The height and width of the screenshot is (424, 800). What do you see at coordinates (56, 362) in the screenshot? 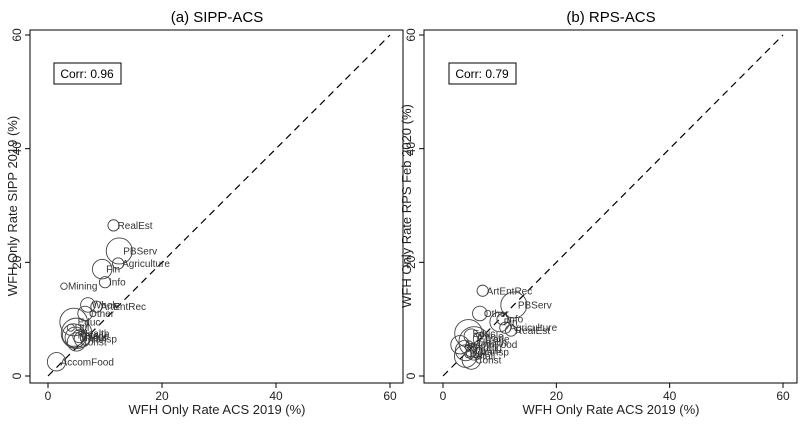
I see `bubble-accomfood` at bounding box center [56, 362].